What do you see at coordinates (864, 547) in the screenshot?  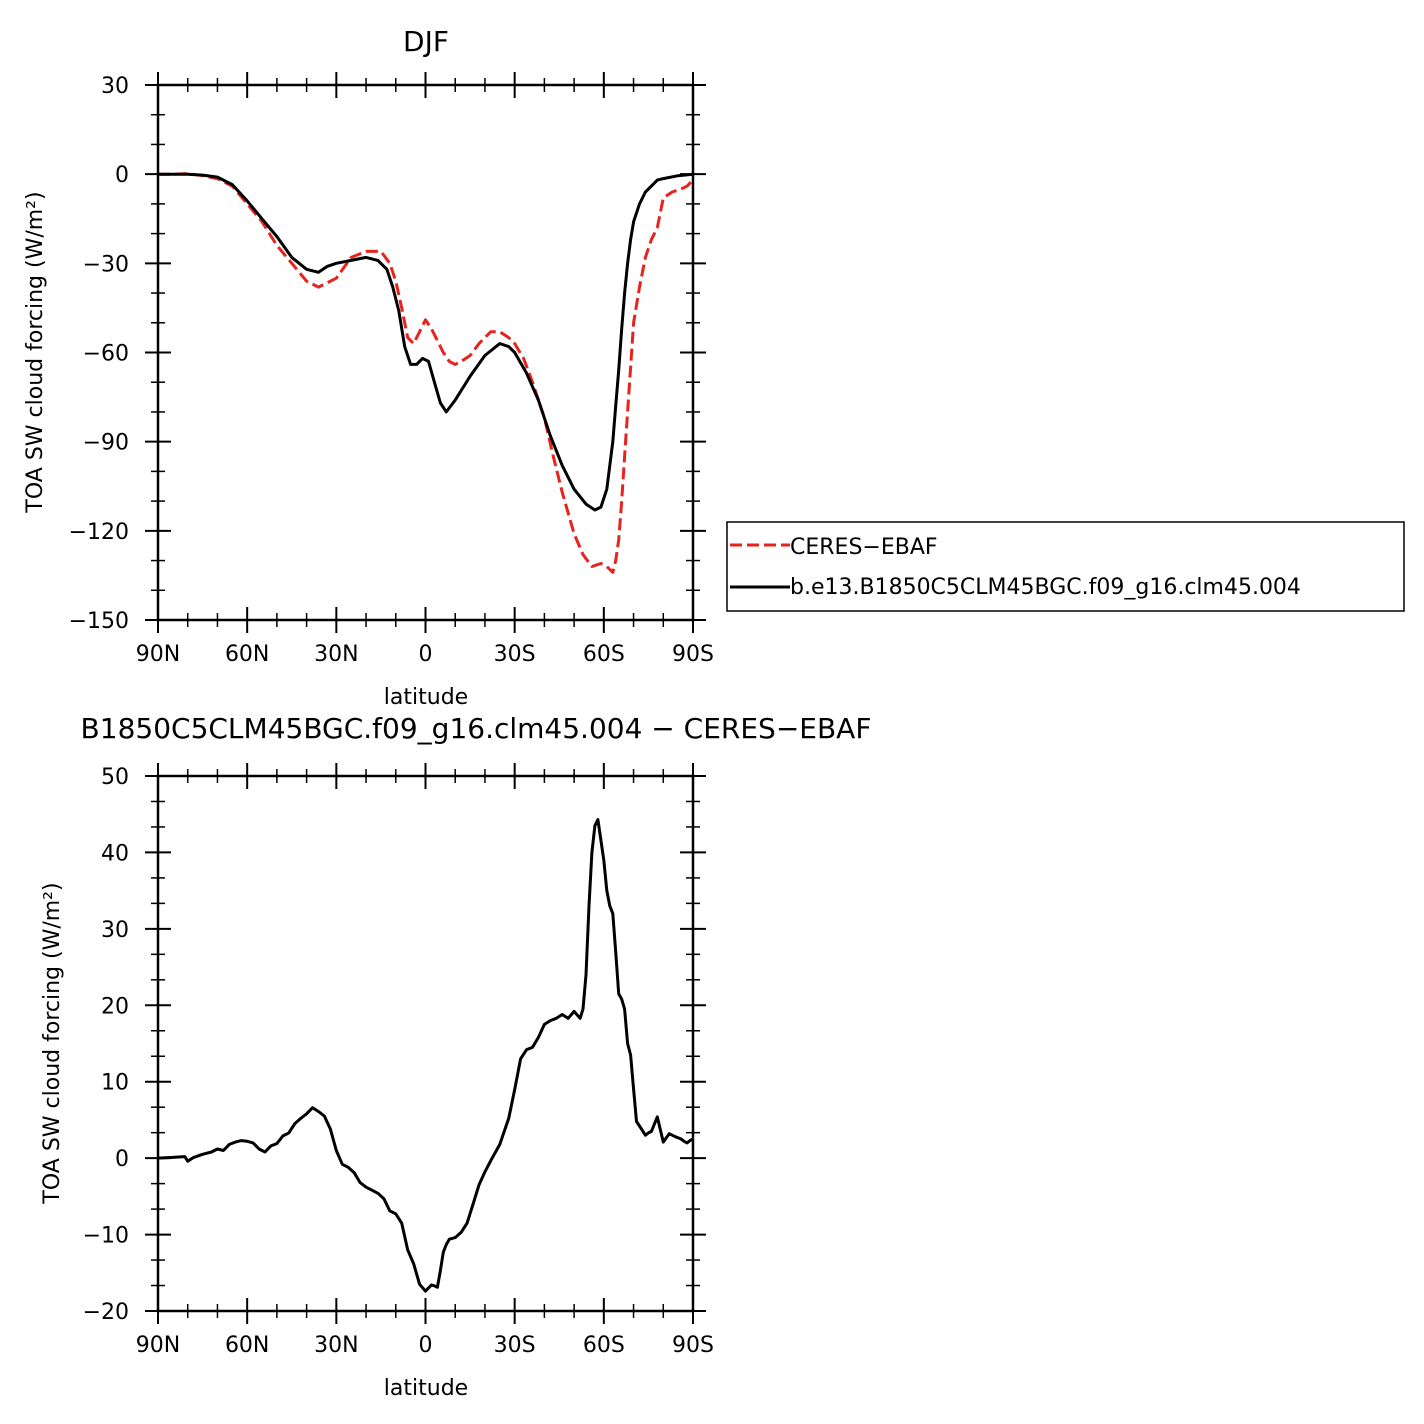 I see `legend-label-ceres: CERES−EBAF` at bounding box center [864, 547].